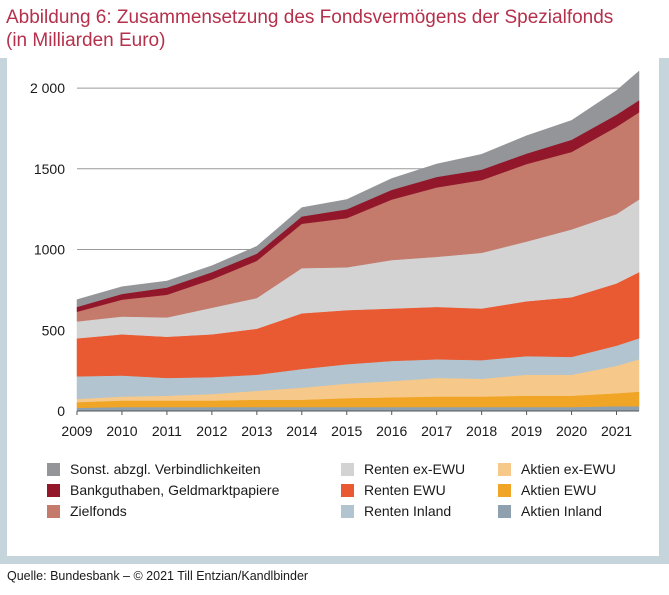 The width and height of the screenshot is (669, 595). I want to click on x-tick-label: 2020, so click(571, 431).